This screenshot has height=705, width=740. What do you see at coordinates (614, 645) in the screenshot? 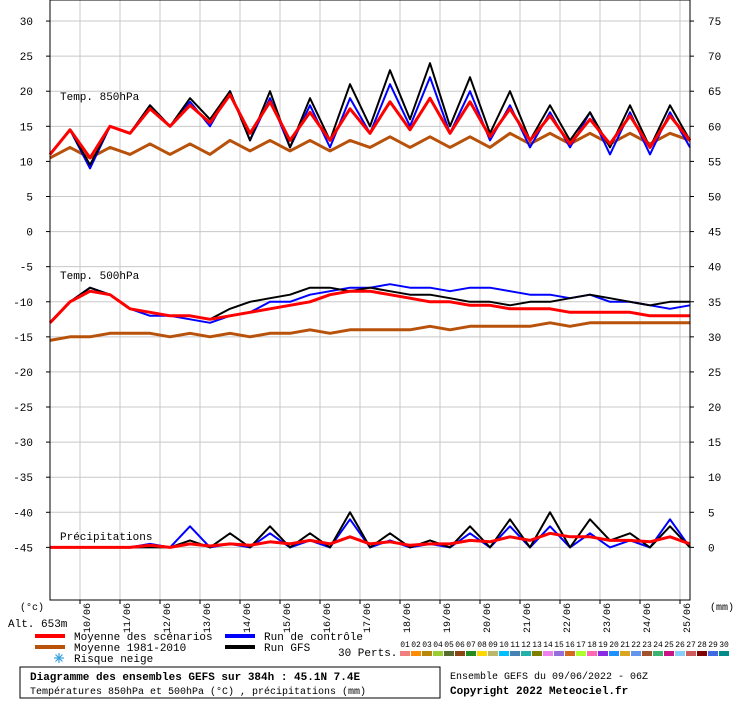
I see `pert-label: 20` at bounding box center [614, 645].